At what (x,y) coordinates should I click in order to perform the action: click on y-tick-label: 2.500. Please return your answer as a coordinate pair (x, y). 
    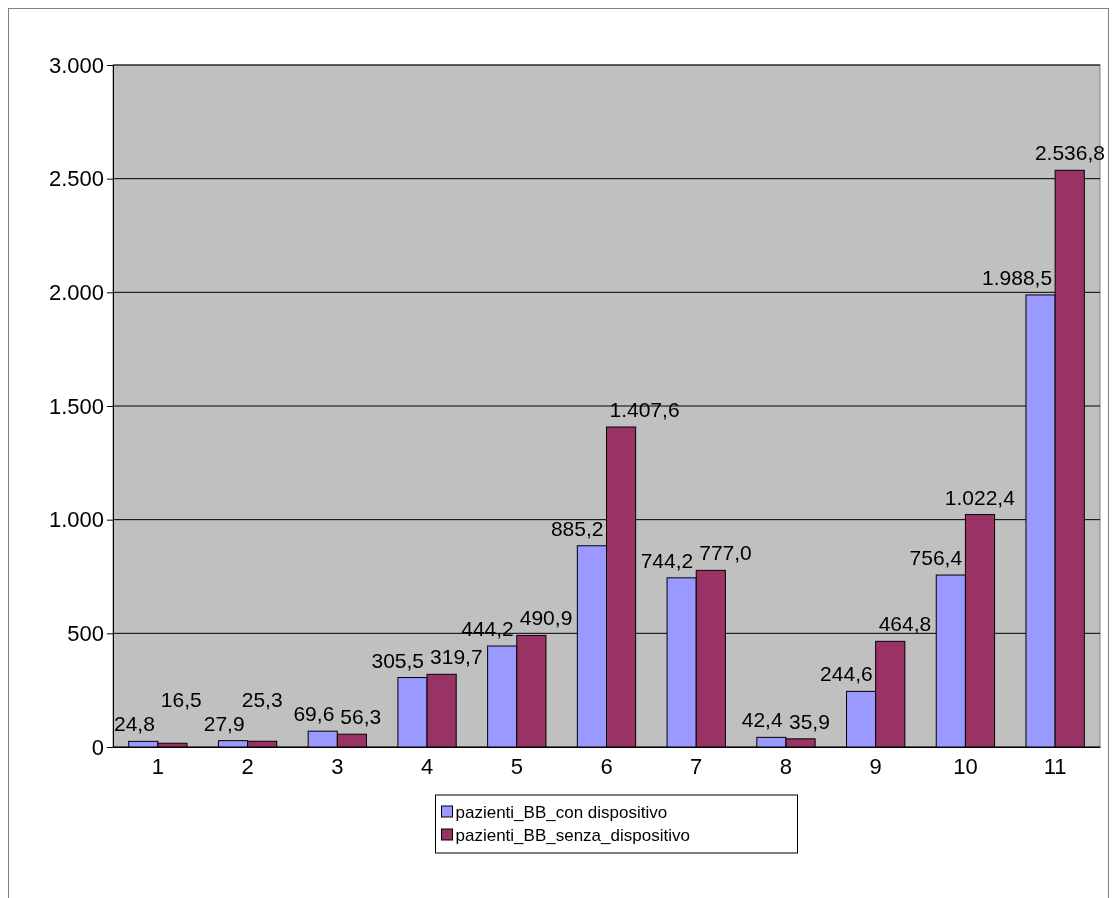
    Looking at the image, I should click on (76, 179).